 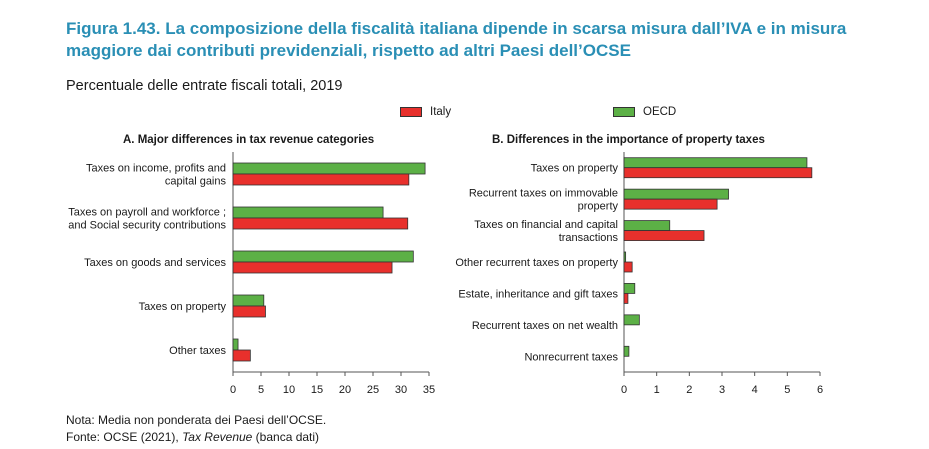 What do you see at coordinates (401, 390) in the screenshot?
I see `x-tick-label: 30` at bounding box center [401, 390].